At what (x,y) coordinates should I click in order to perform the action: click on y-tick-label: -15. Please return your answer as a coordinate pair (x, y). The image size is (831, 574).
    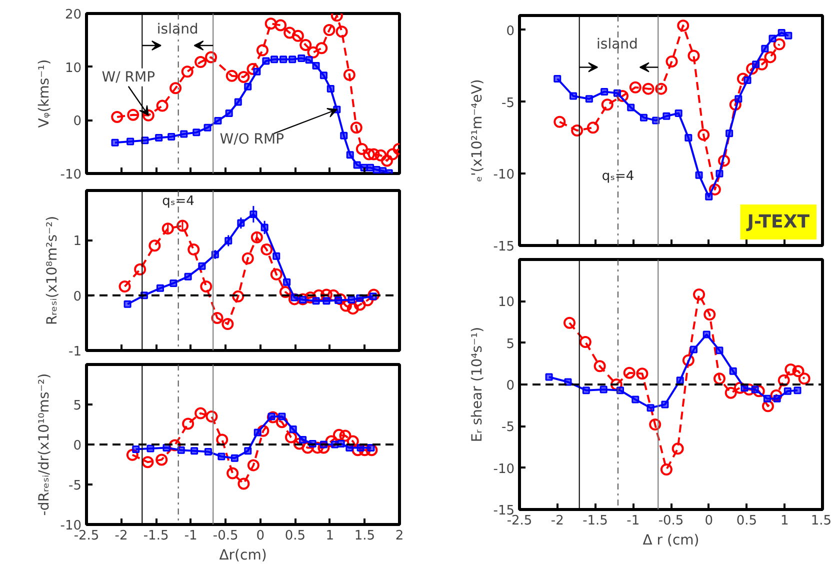
    Looking at the image, I should click on (503, 247).